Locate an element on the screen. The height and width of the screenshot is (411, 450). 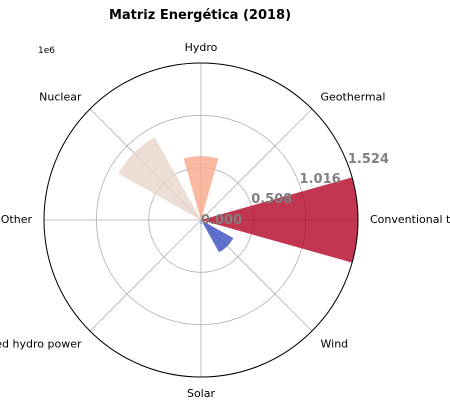
bar-wind is located at coordinates (217, 236).